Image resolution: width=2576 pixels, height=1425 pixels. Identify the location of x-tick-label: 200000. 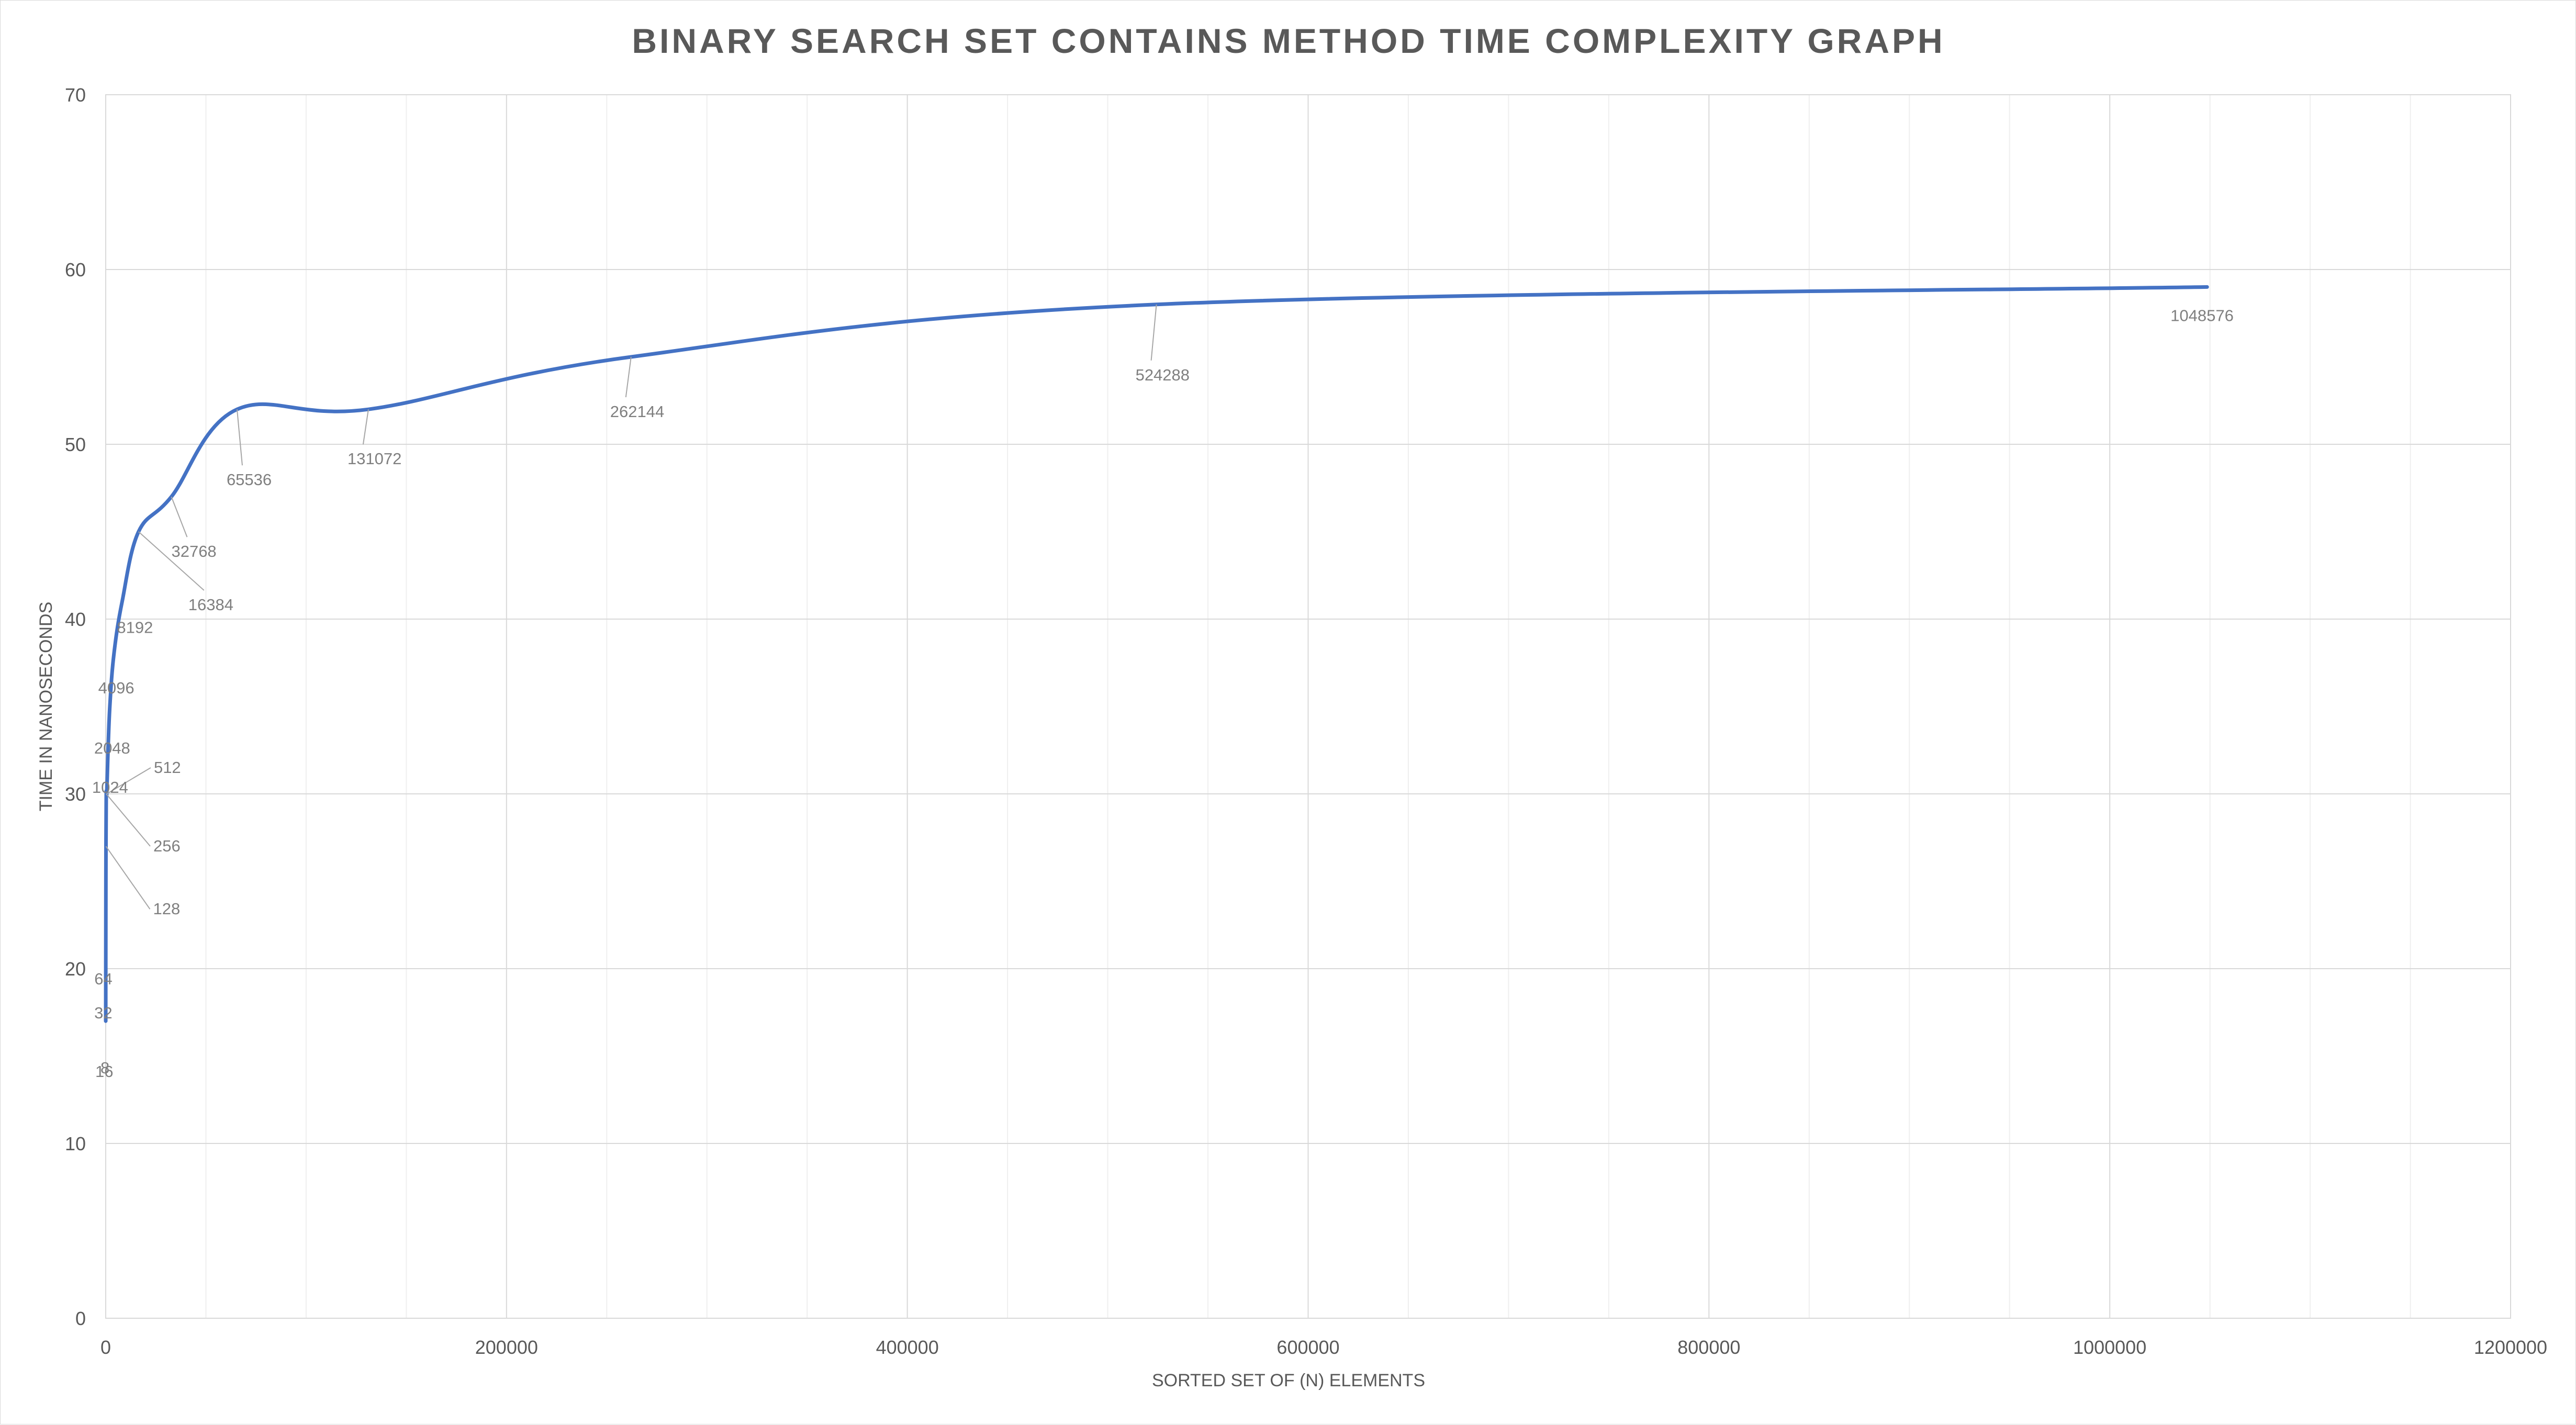
(506, 1347).